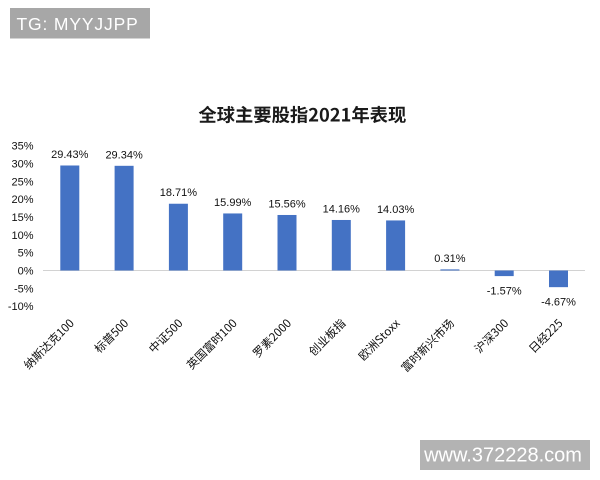 The width and height of the screenshot is (600, 480). I want to click on svg-text: www.372228.com, so click(502, 456).